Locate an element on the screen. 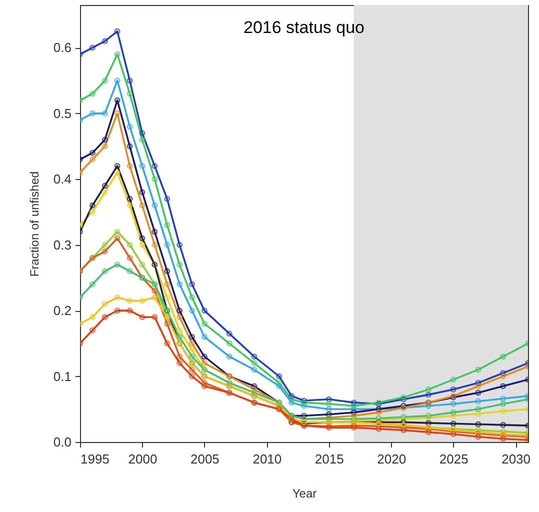  text: 2016 status quo is located at coordinates (304, 27).